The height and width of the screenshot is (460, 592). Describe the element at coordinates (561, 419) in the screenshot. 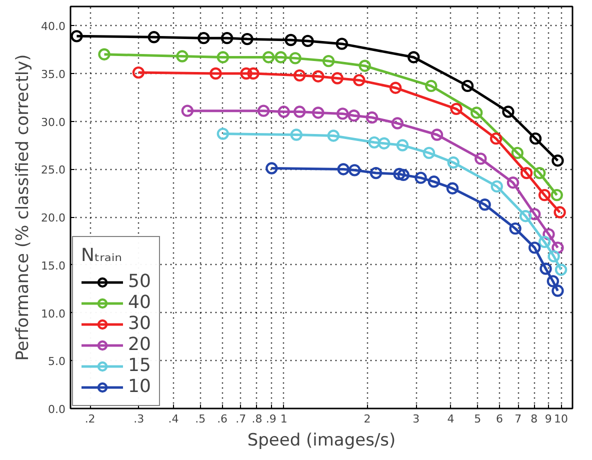

I see `x-tick-label: 10` at that location.